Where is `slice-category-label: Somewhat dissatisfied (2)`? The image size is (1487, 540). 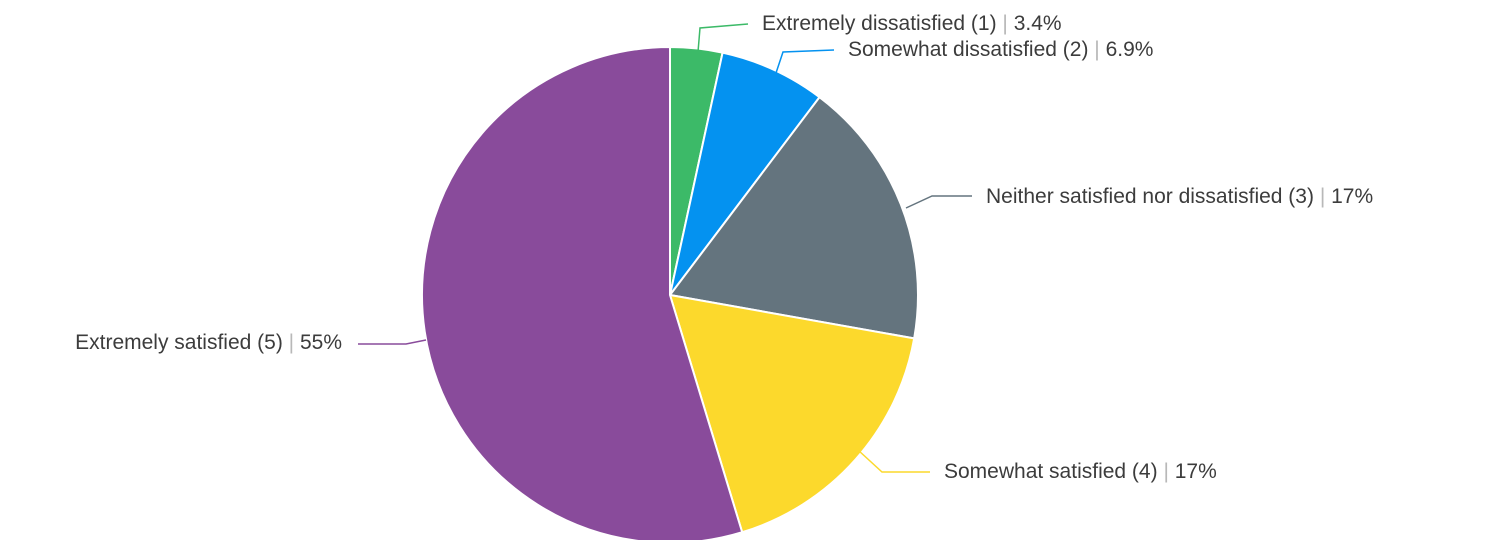
slice-category-label: Somewhat dissatisfied (2) is located at coordinates (971, 49).